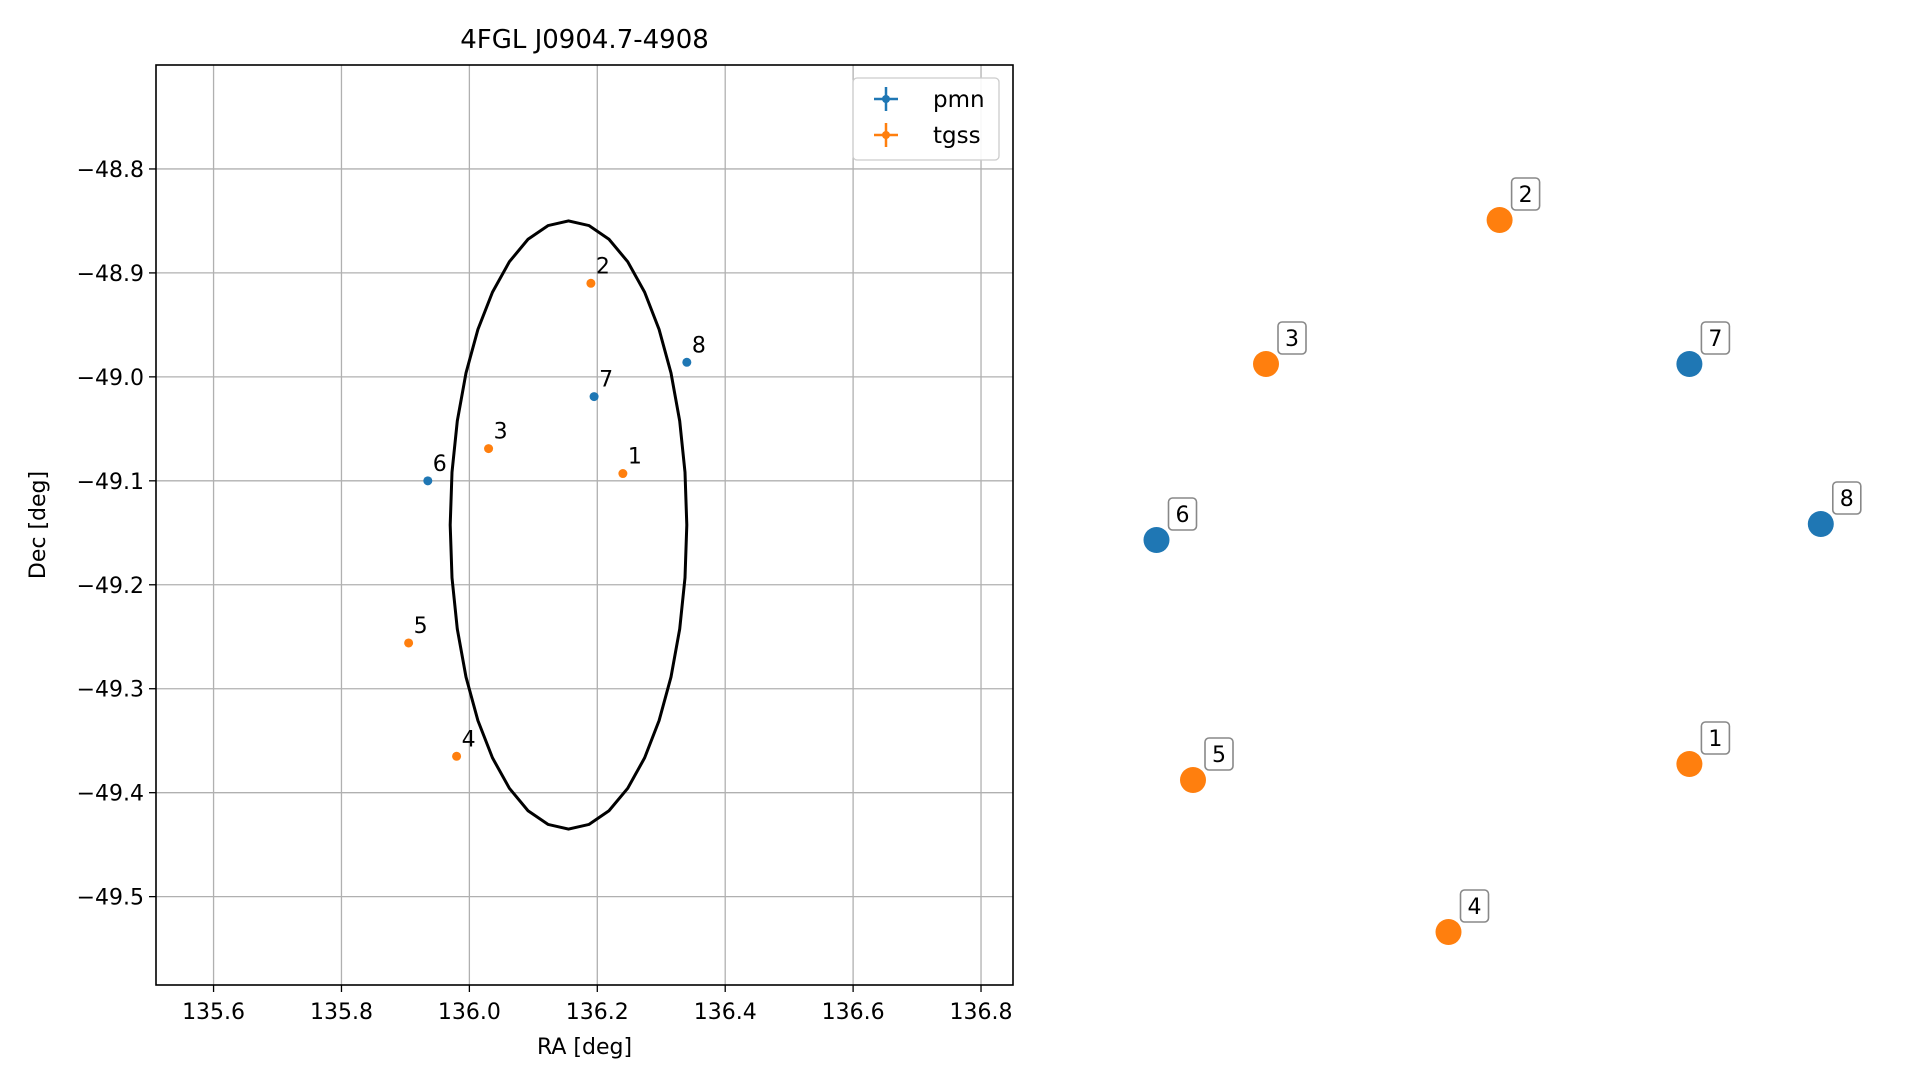 Image resolution: width=1919 pixels, height=1080 pixels. What do you see at coordinates (725, 1012) in the screenshot?
I see `x-tick-label: 136.4` at bounding box center [725, 1012].